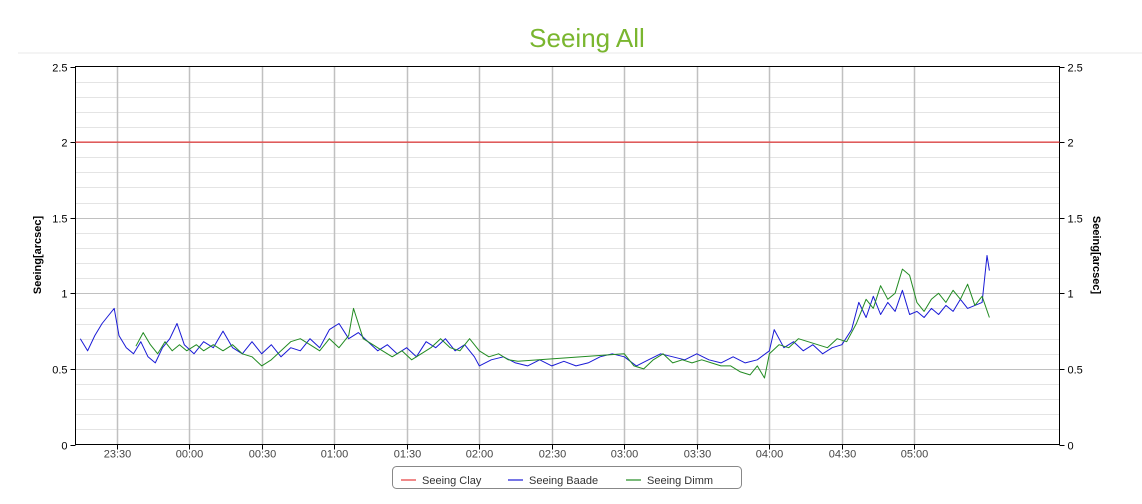  Describe the element at coordinates (59, 371) in the screenshot. I see `y-tick-label-left: 0.5` at that location.